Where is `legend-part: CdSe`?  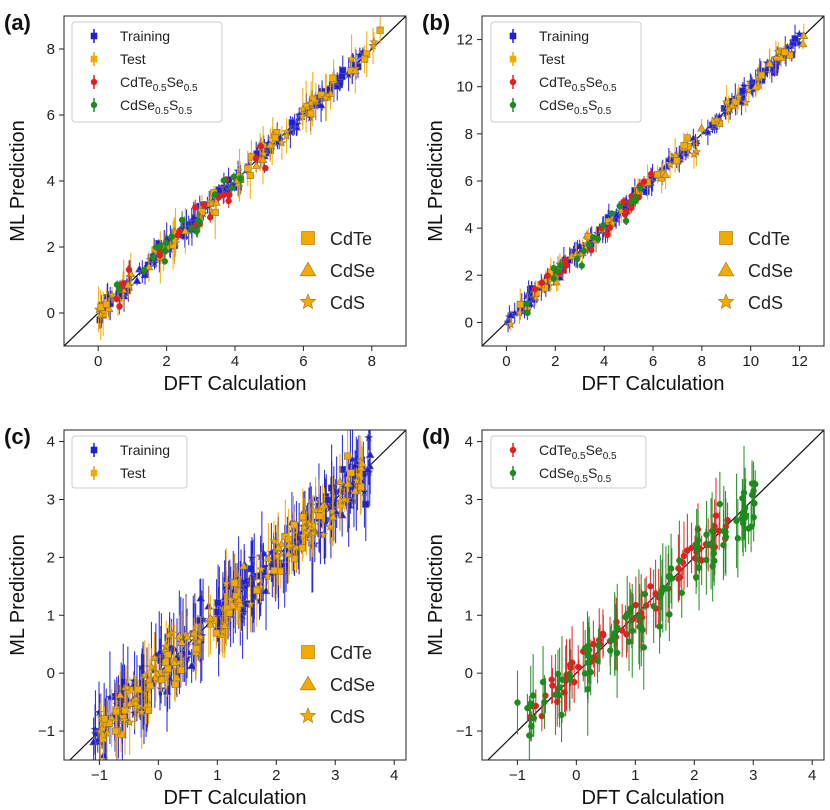
legend-part: CdSe is located at coordinates (556, 105).